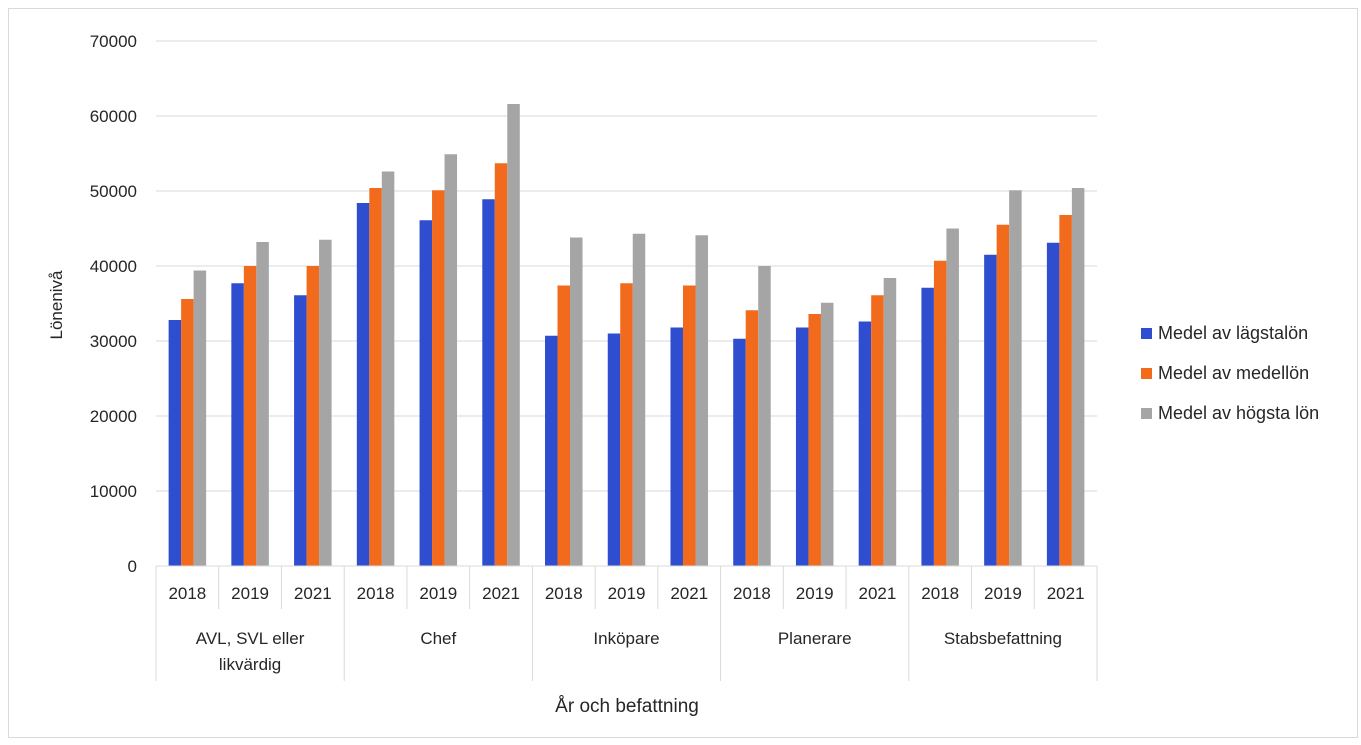  What do you see at coordinates (627, 706) in the screenshot?
I see `x-axis-label: År och befattning` at bounding box center [627, 706].